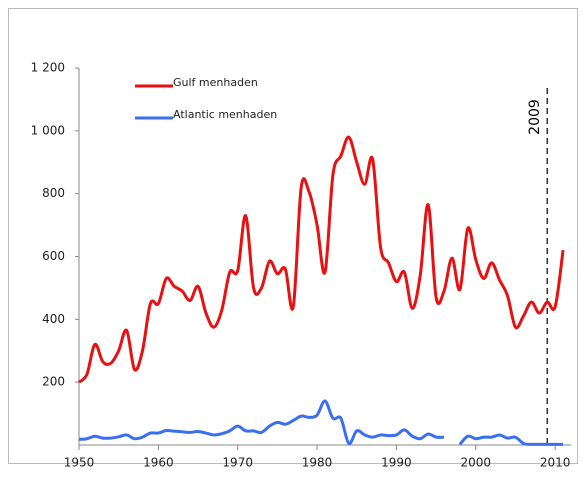  Describe the element at coordinates (53, 319) in the screenshot. I see `y-tick-label: 400` at that location.